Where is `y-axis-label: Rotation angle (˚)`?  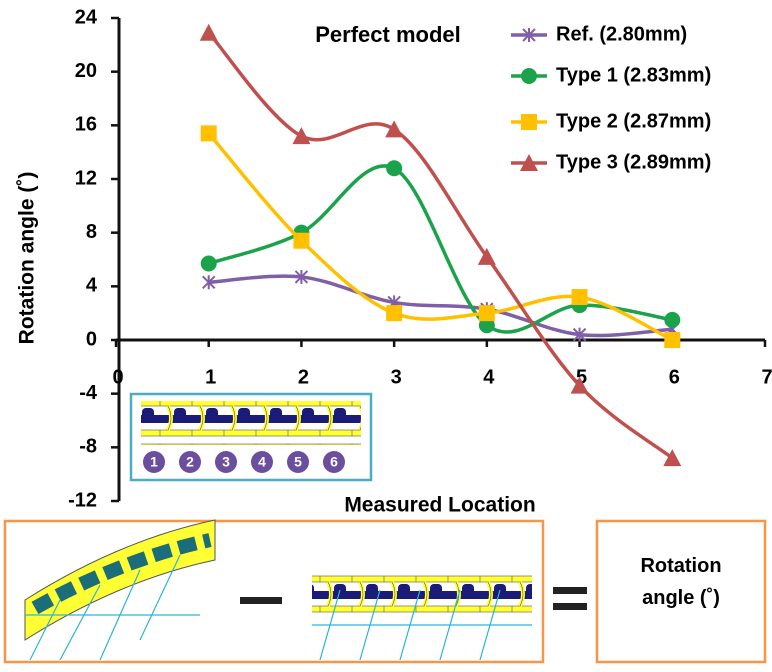 y-axis-label: Rotation angle (˚) is located at coordinates (27, 258).